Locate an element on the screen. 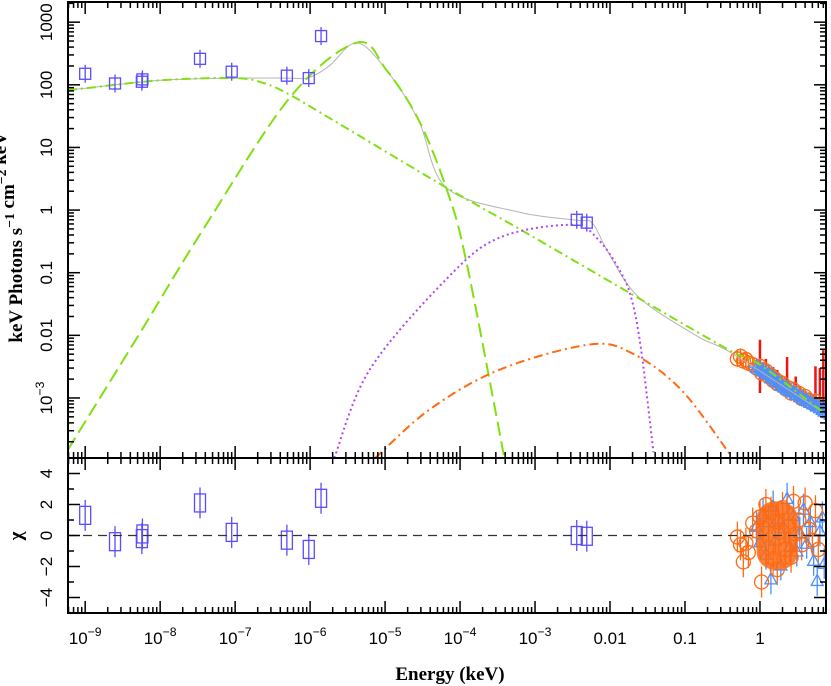  y-tick-label: 100 is located at coordinates (46, 85).